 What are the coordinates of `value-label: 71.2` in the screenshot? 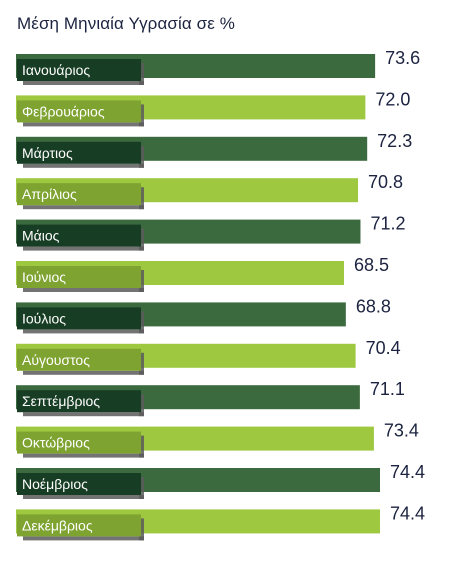 It's located at (387, 224).